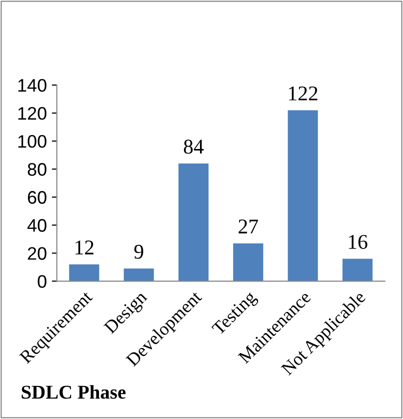 This screenshot has height=419, width=403. I want to click on y-tick-label: 20, so click(37, 253).